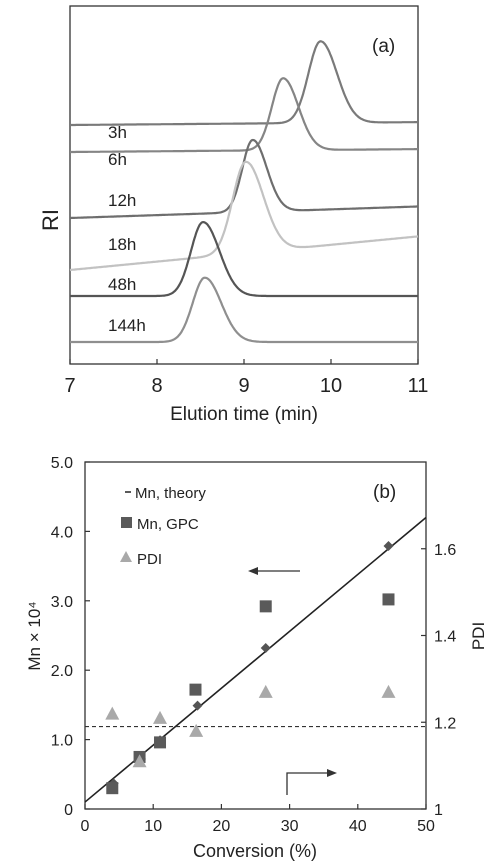 The height and width of the screenshot is (864, 492). What do you see at coordinates (244, 115) in the screenshot?
I see `trace-6h` at bounding box center [244, 115].